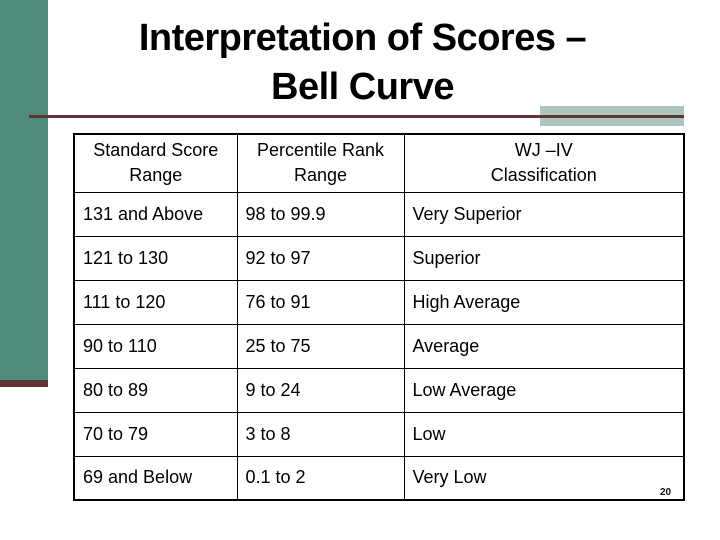 Image resolution: width=720 pixels, height=540 pixels. I want to click on table-cell: 131 and Above, so click(155, 214).